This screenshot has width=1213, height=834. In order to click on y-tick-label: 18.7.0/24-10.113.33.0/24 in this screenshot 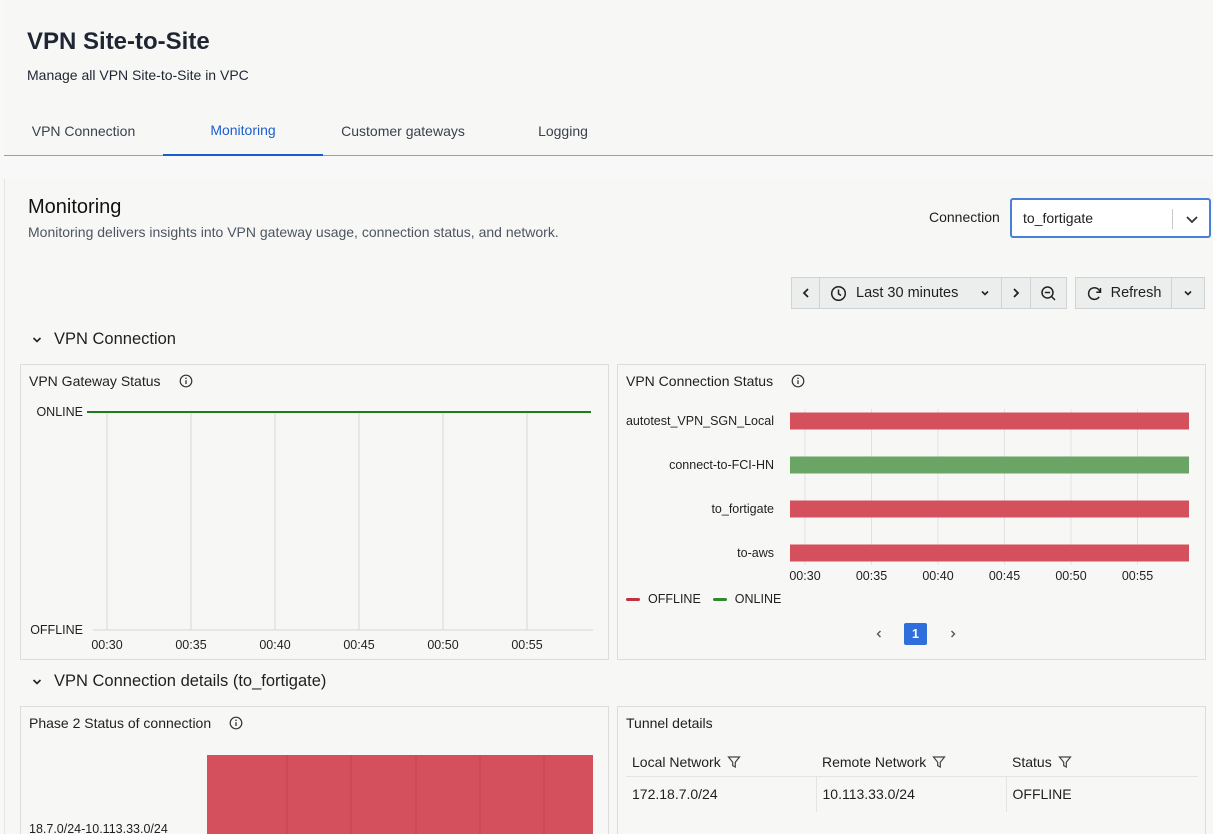, I will do `click(98, 828)`.